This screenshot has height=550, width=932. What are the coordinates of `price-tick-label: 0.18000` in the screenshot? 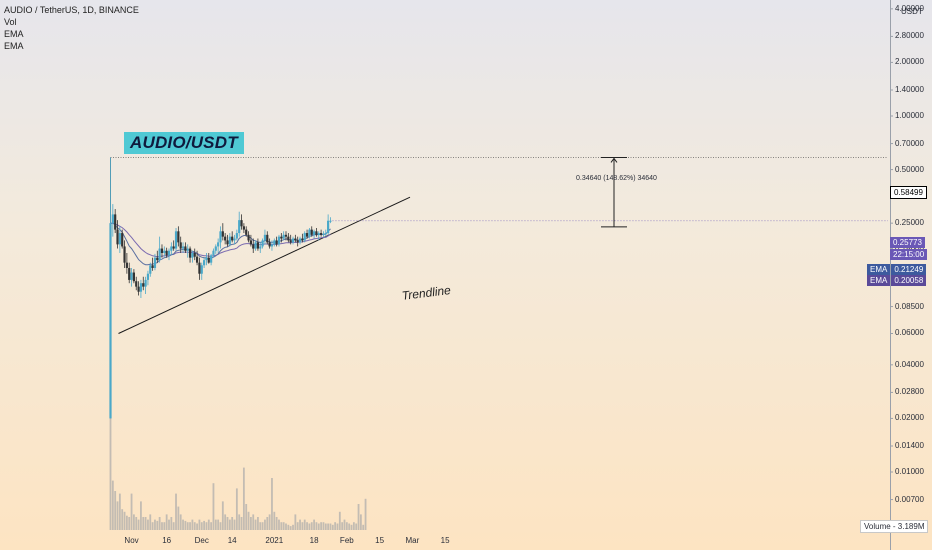 It's located at (909, 248).